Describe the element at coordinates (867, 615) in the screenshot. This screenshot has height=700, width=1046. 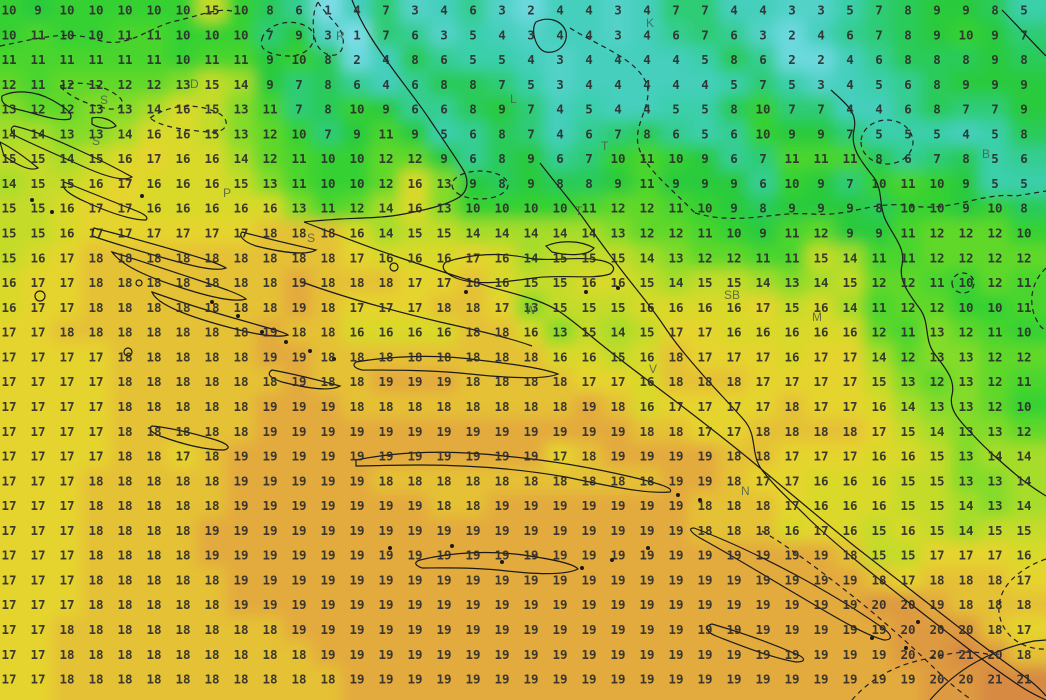
I see `isoline-dashed` at that location.